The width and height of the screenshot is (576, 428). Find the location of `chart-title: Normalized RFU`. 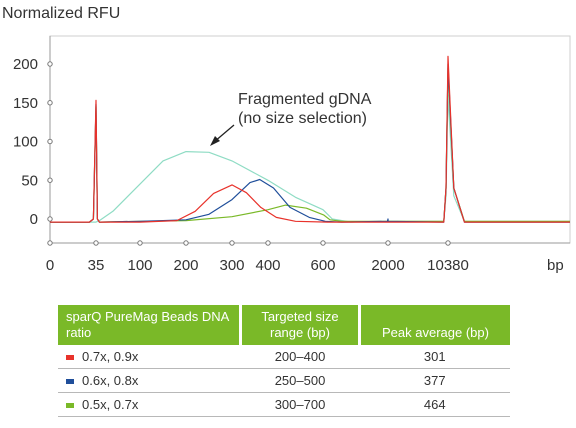

chart-title: Normalized RFU is located at coordinates (61, 13).